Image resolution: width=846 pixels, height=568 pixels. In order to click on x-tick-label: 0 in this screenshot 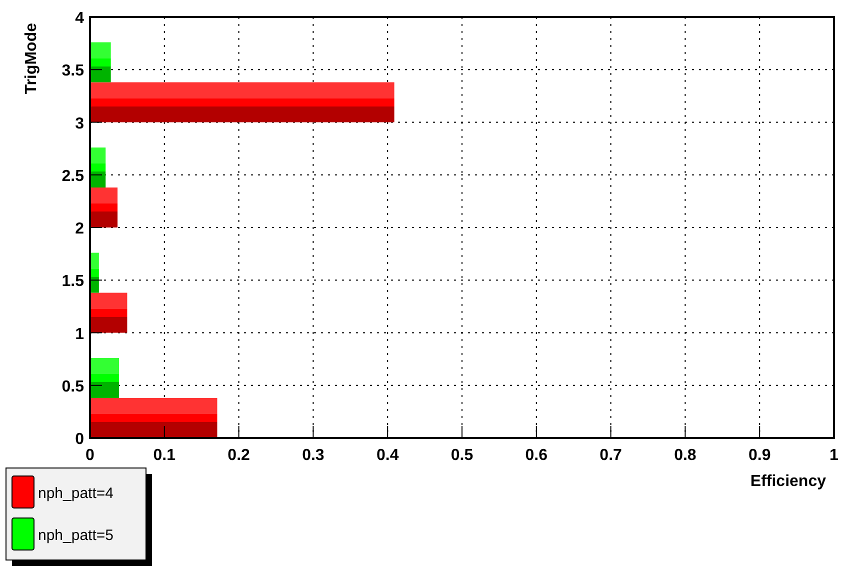, I will do `click(90, 455)`.